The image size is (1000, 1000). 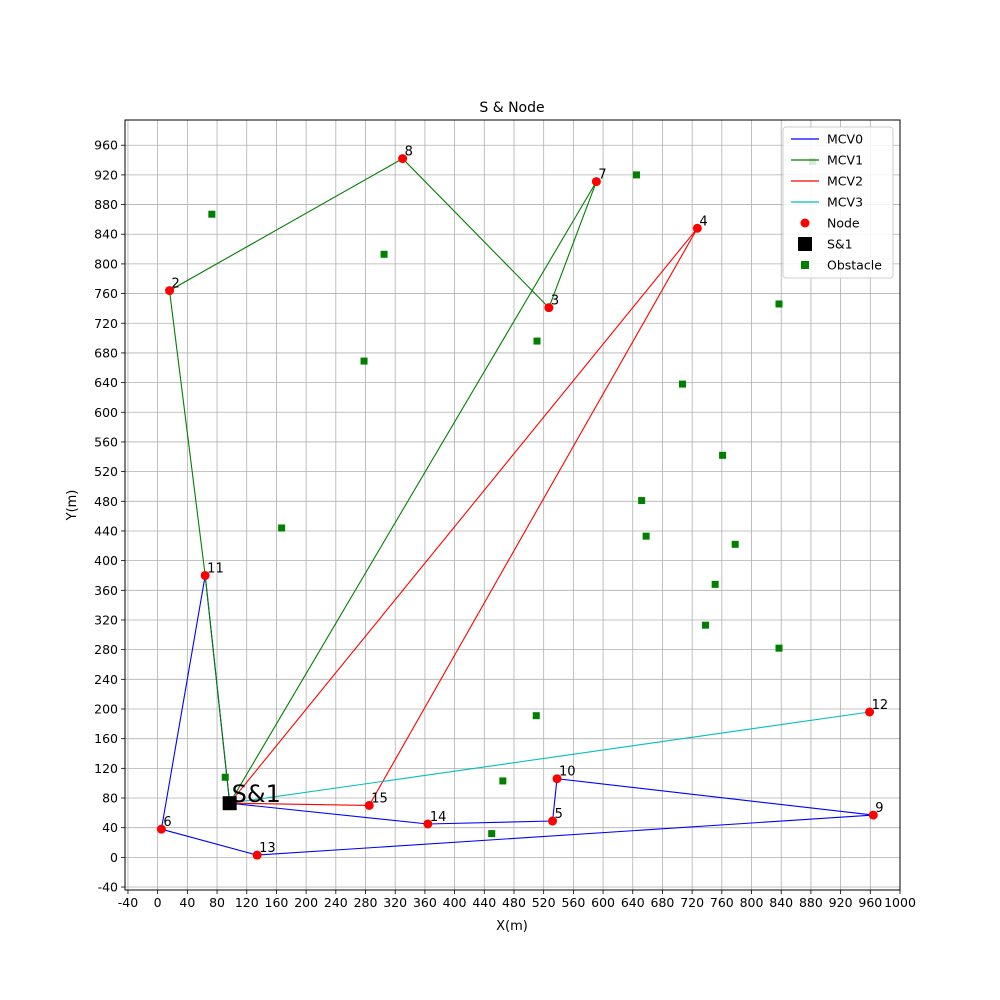 I want to click on x-tick-label: 920, so click(x=841, y=902).